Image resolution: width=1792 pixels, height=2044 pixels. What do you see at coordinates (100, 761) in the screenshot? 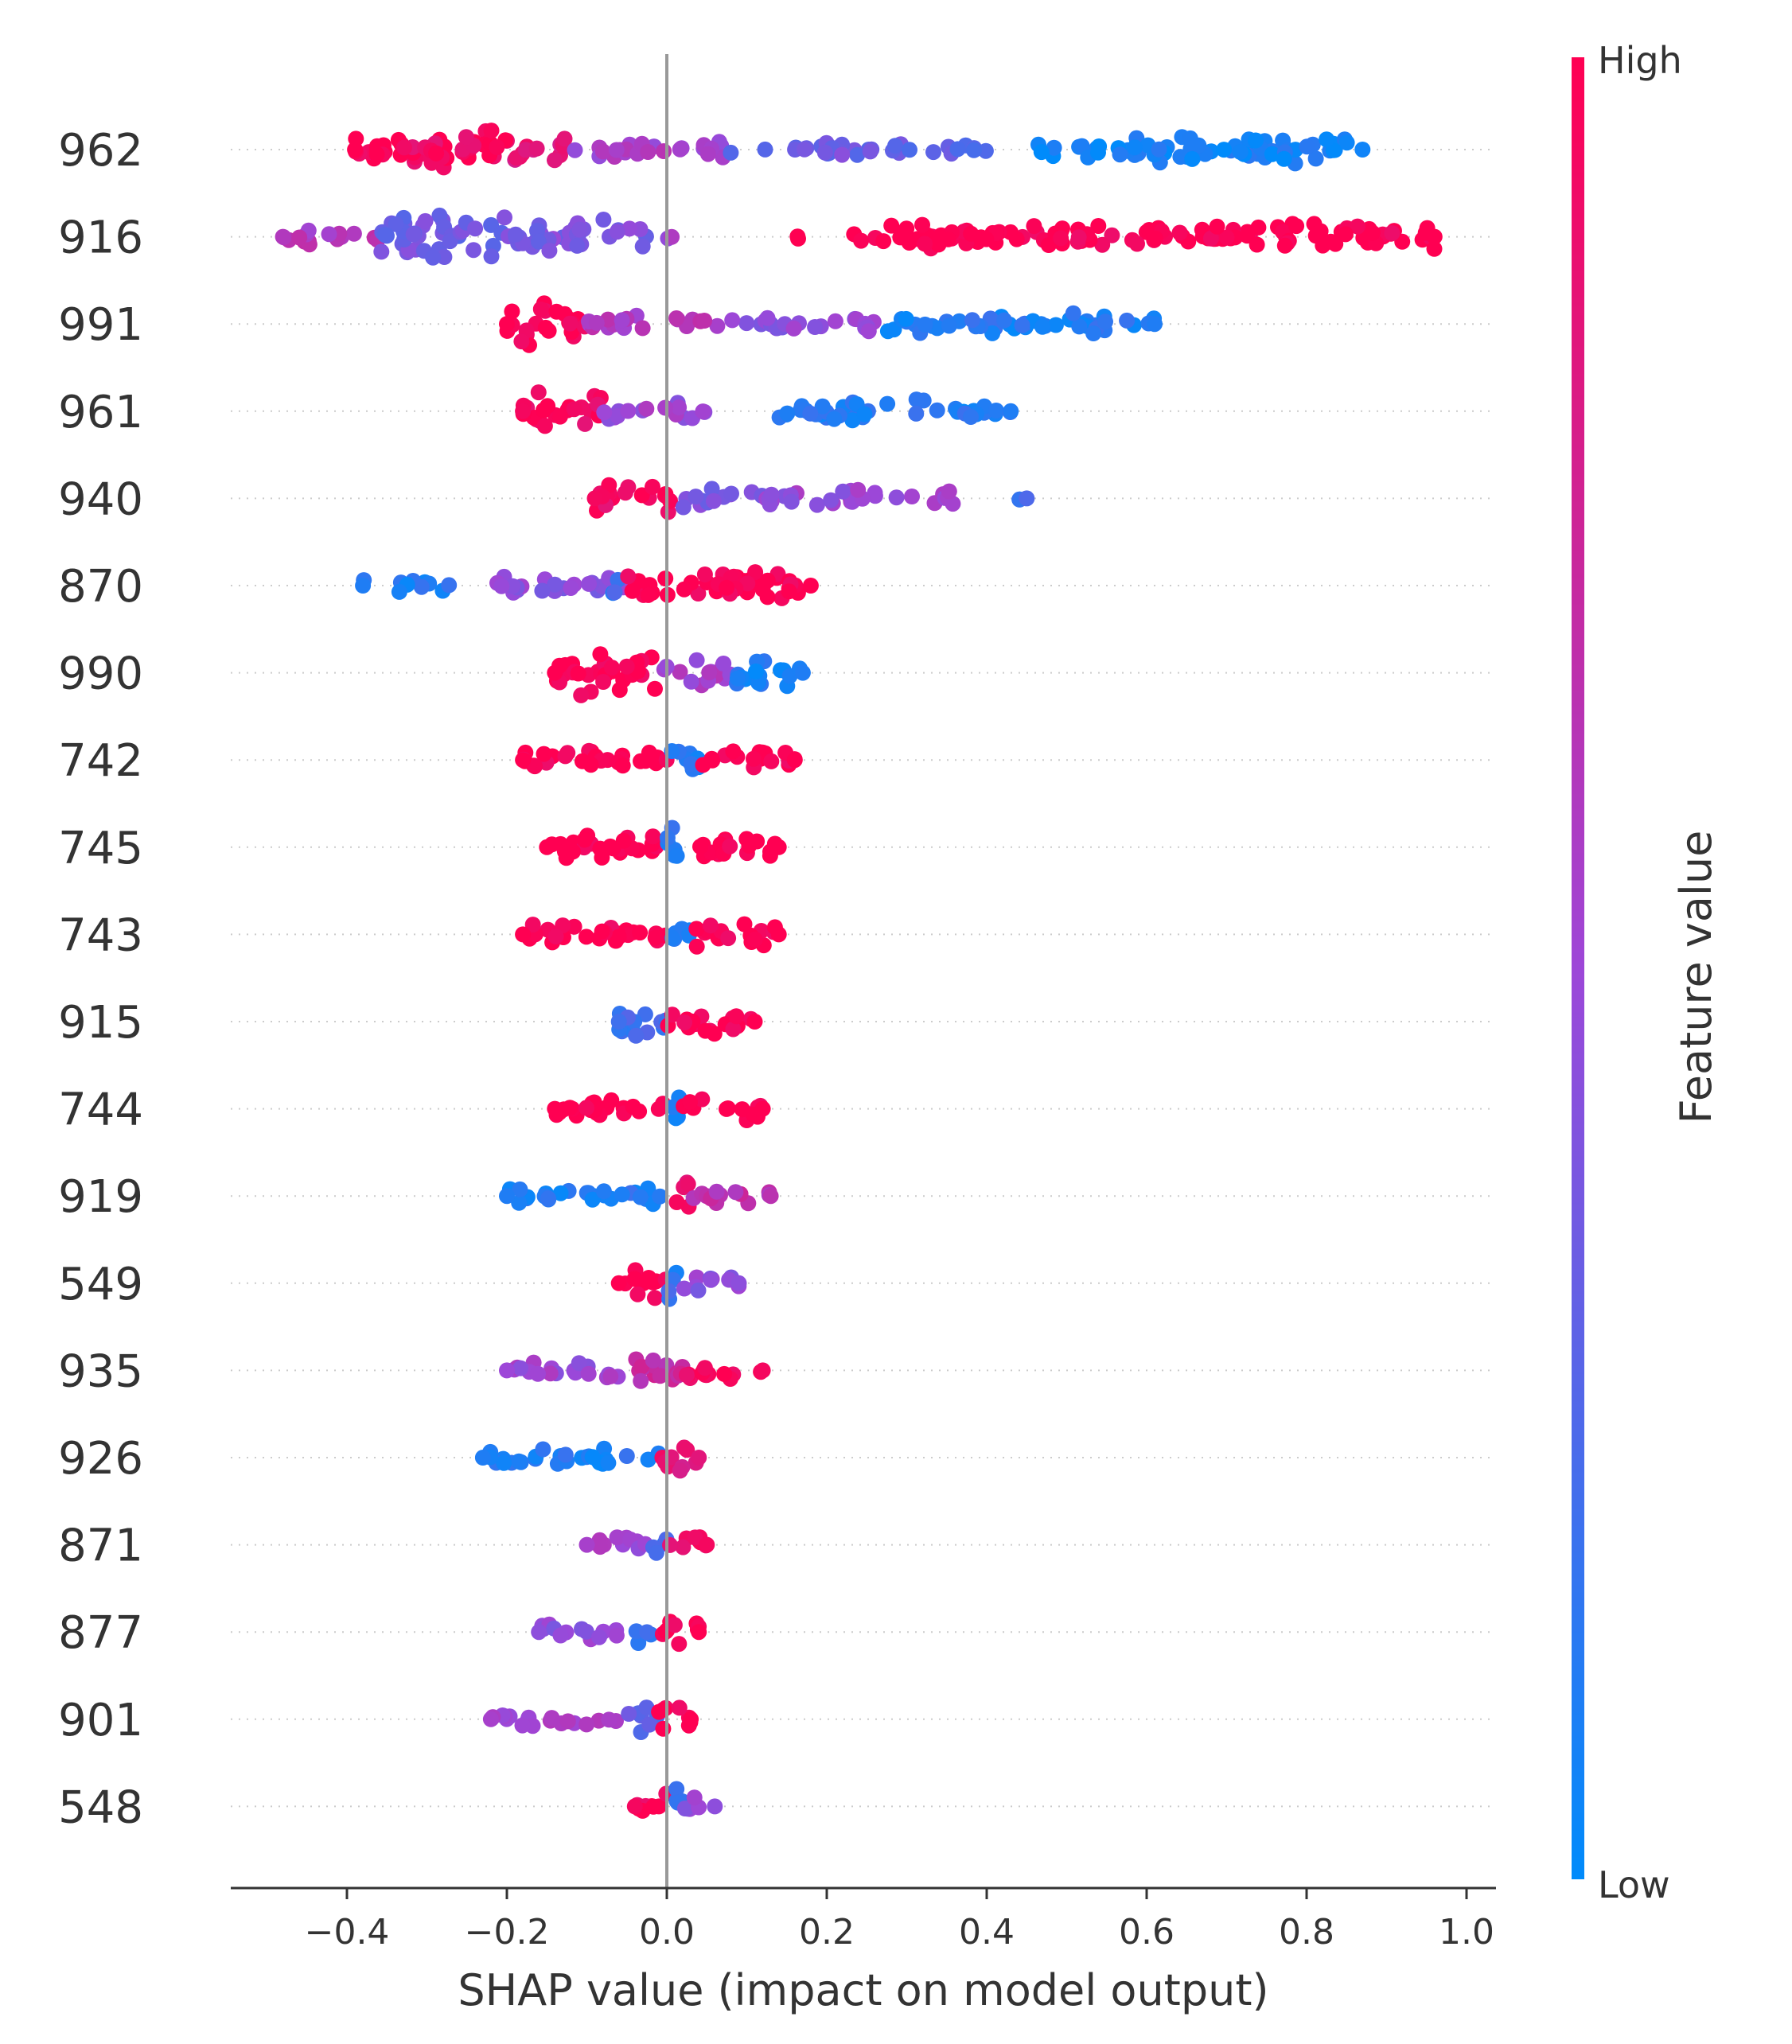
I see `feature-label: 742` at bounding box center [100, 761].